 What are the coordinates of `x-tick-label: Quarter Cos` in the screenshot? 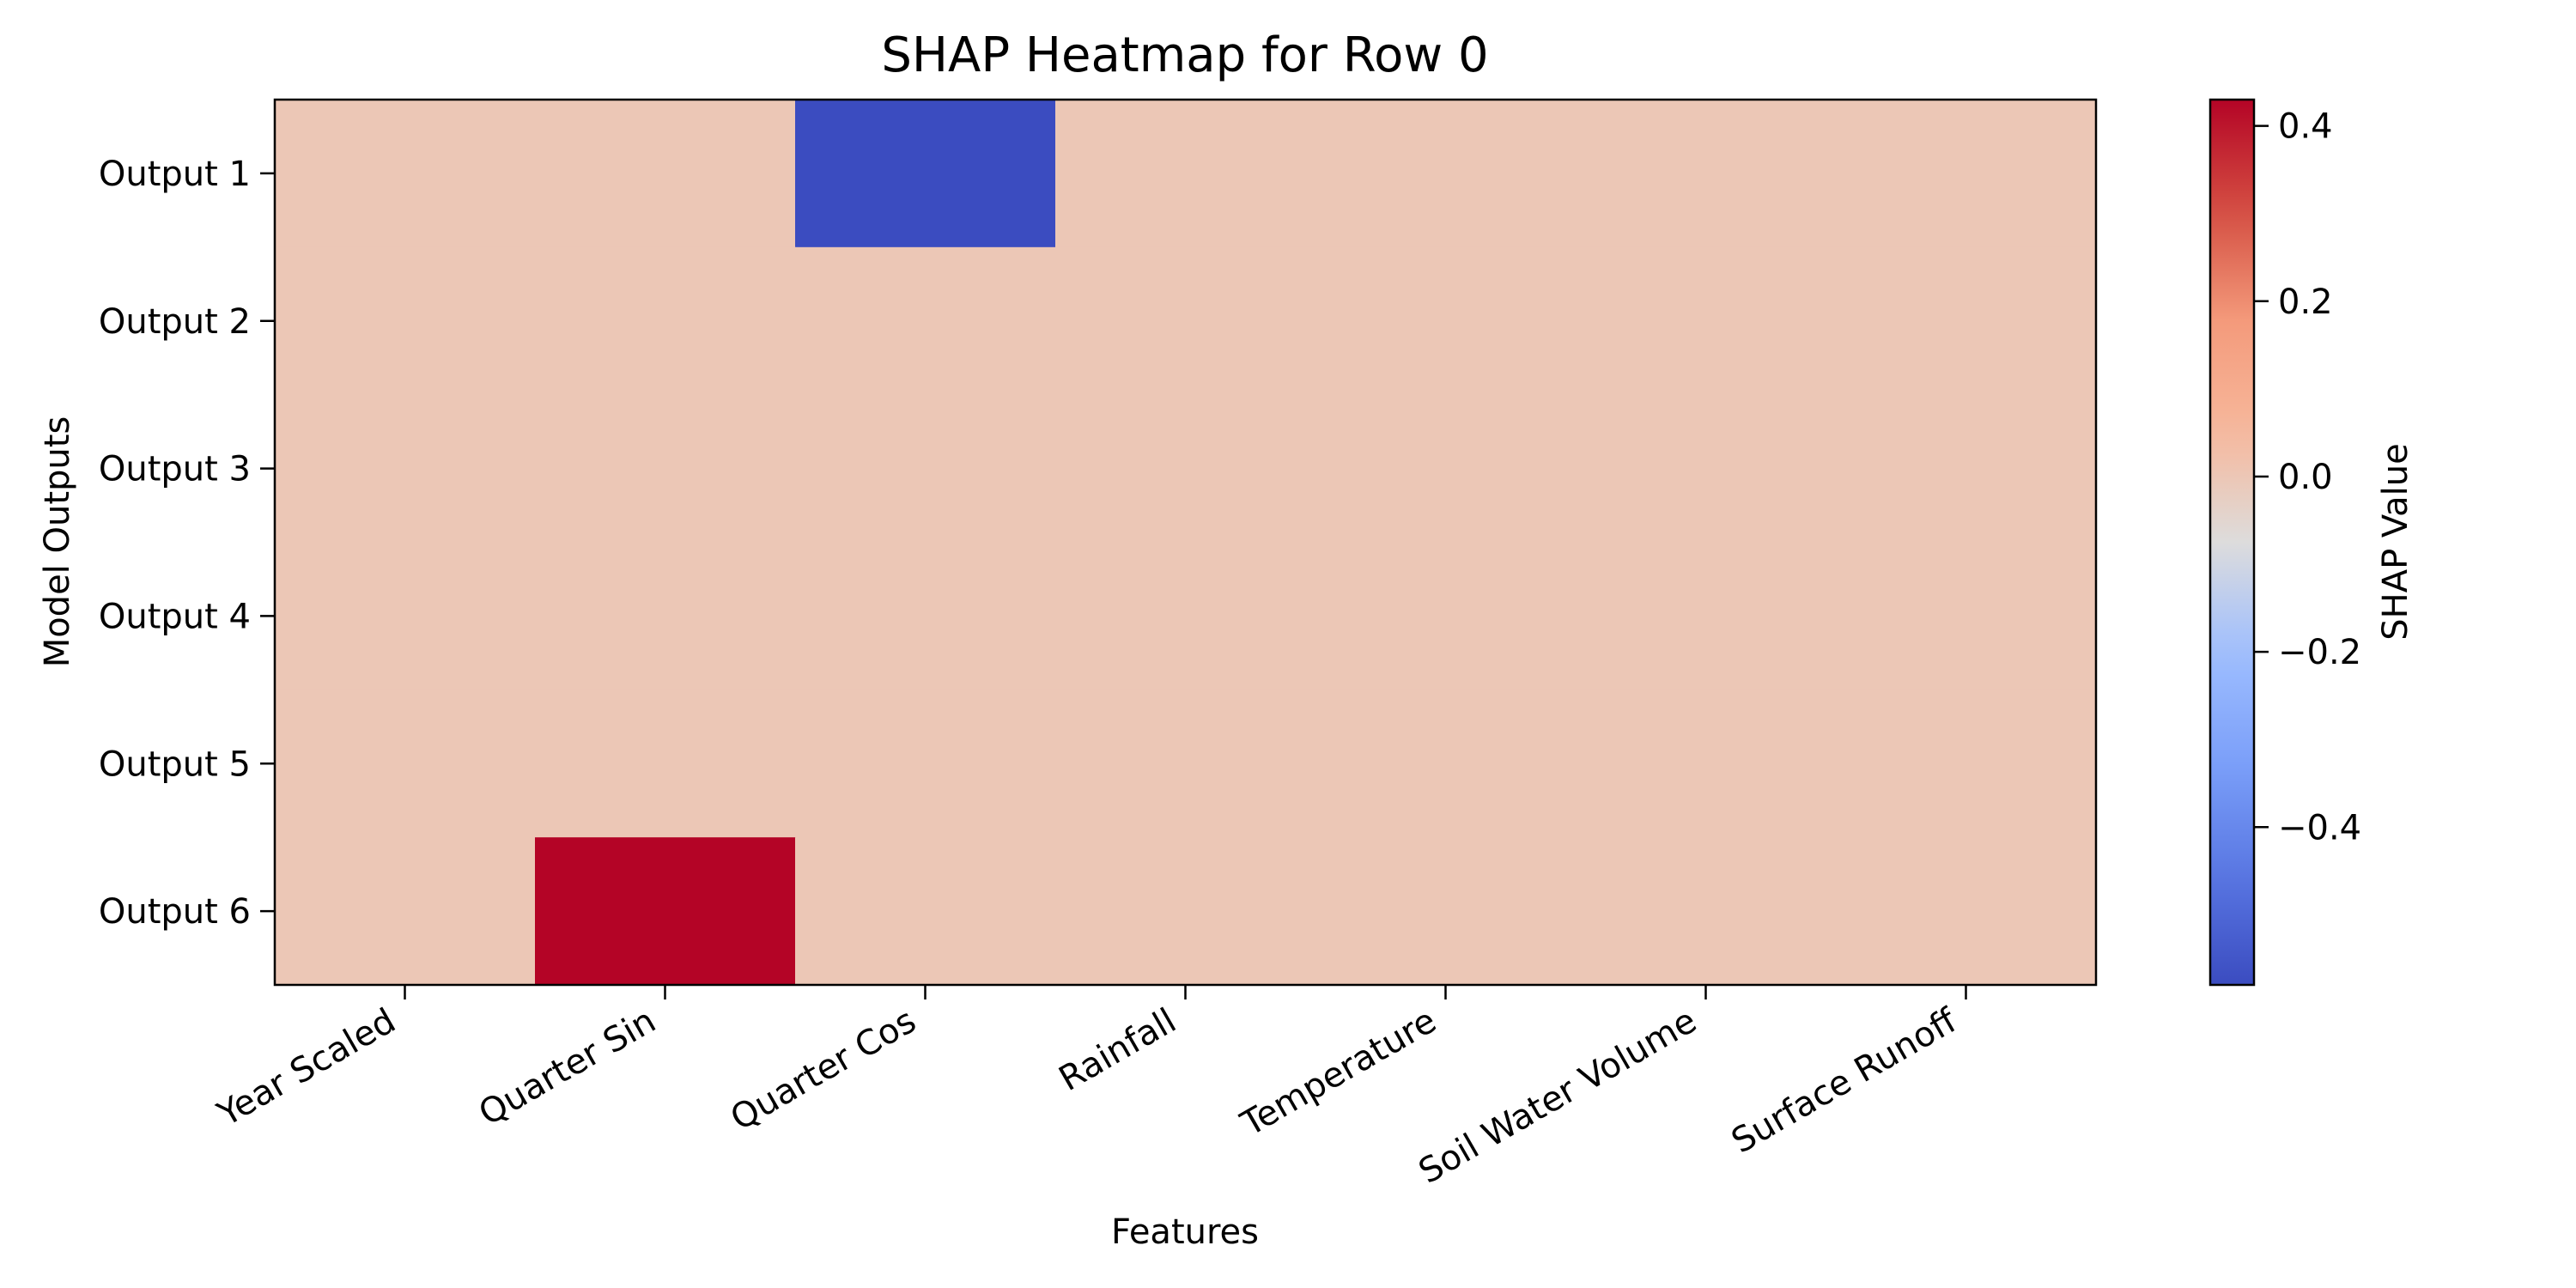 It's located at (823, 1070).